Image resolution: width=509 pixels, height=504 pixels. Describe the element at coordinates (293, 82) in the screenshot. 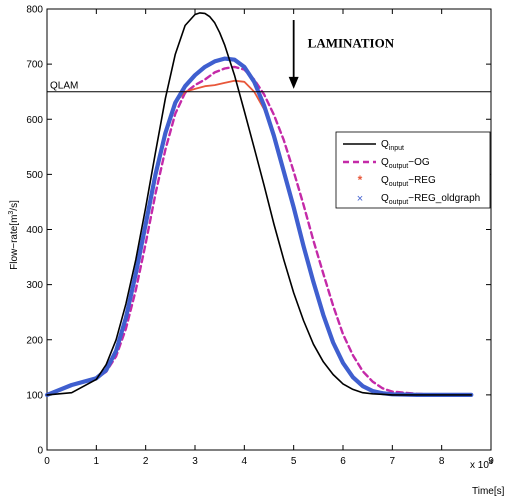

I see `lamination-arrow-head` at that location.